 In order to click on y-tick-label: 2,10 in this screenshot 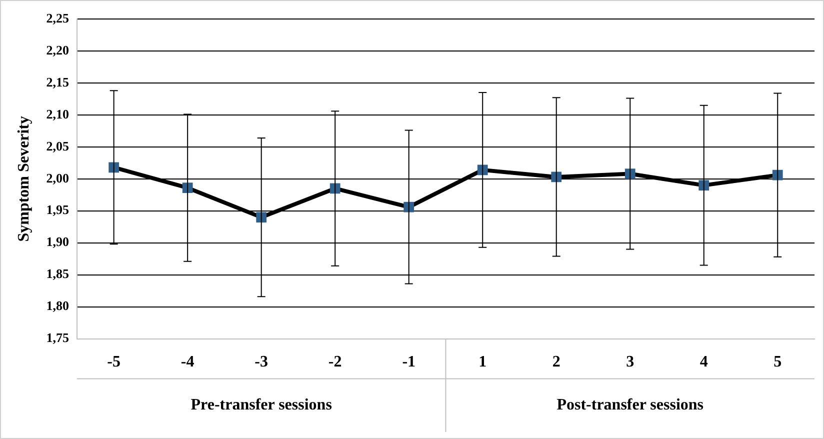, I will do `click(57, 114)`.